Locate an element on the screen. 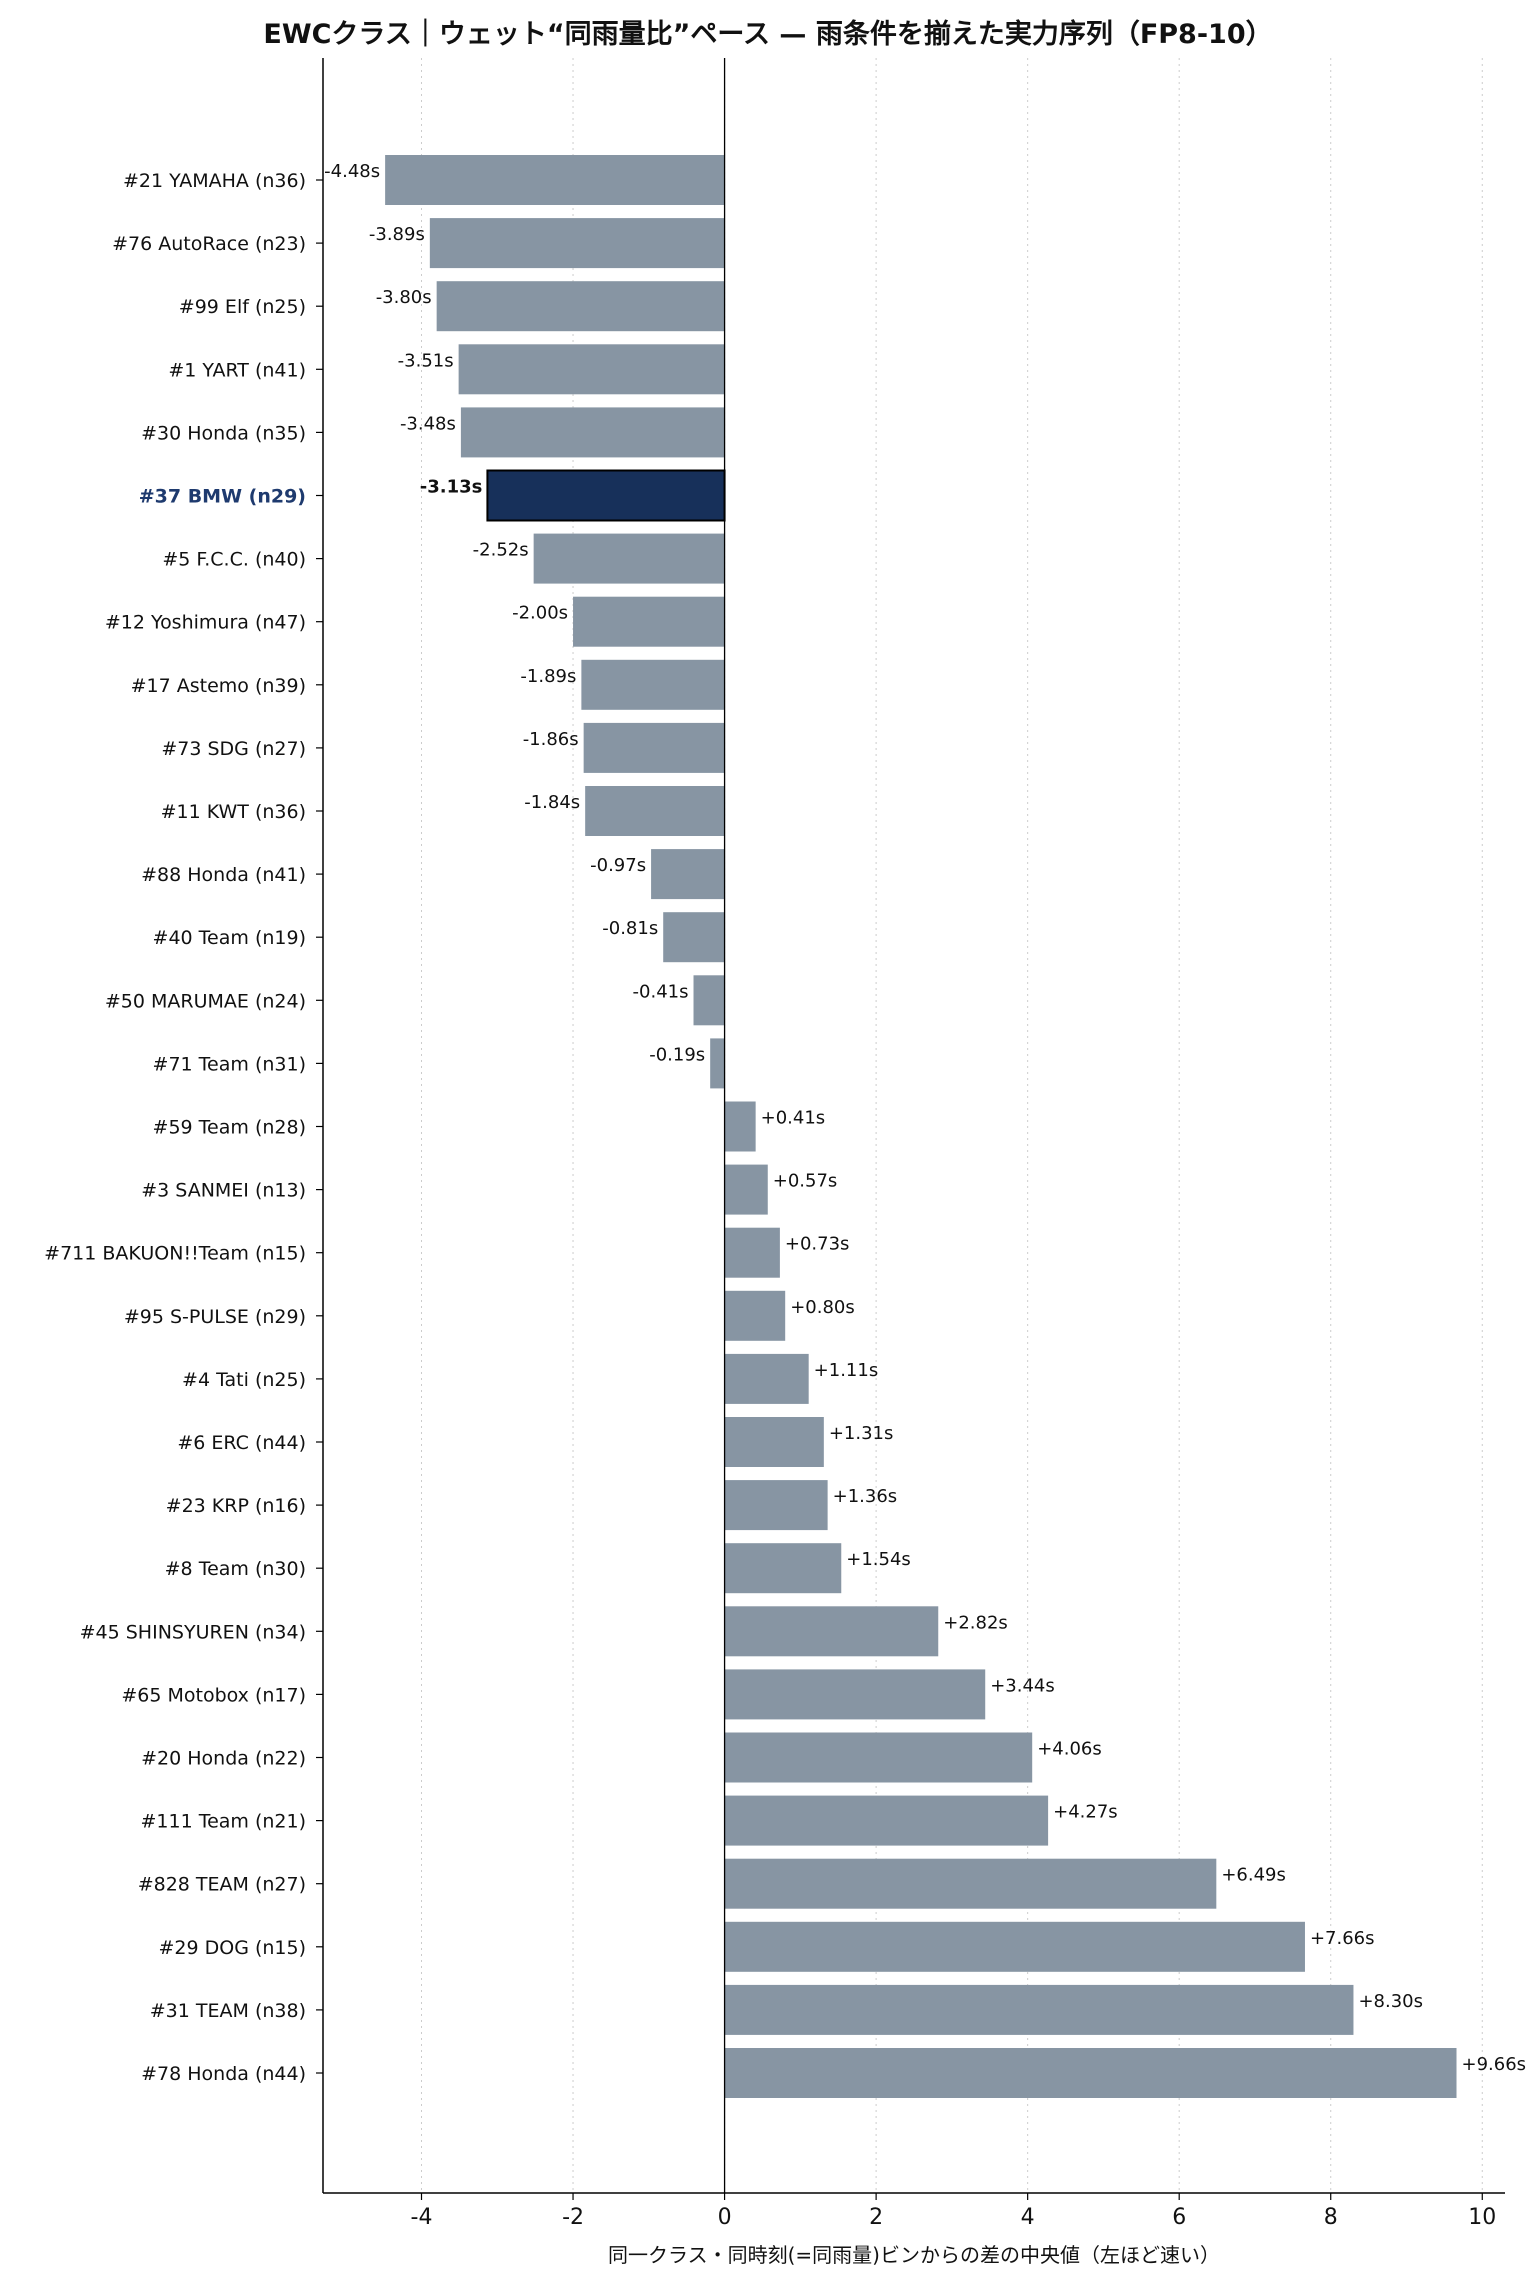 The height and width of the screenshot is (2275, 1536). y-tick-label: #1 YART (n41) is located at coordinates (237, 370).